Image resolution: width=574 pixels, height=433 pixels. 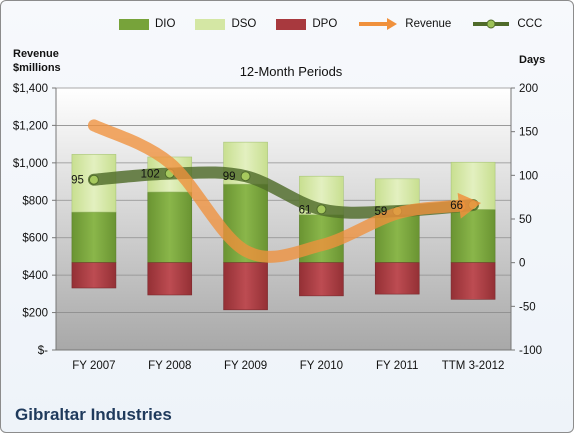 What do you see at coordinates (528, 89) in the screenshot?
I see `right-tick-label: 200` at bounding box center [528, 89].